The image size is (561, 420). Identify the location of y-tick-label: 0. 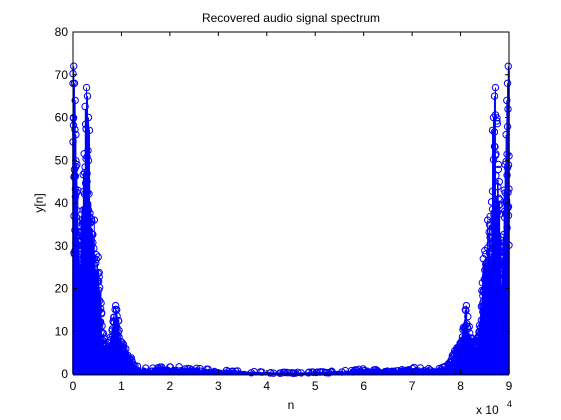
(64, 374).